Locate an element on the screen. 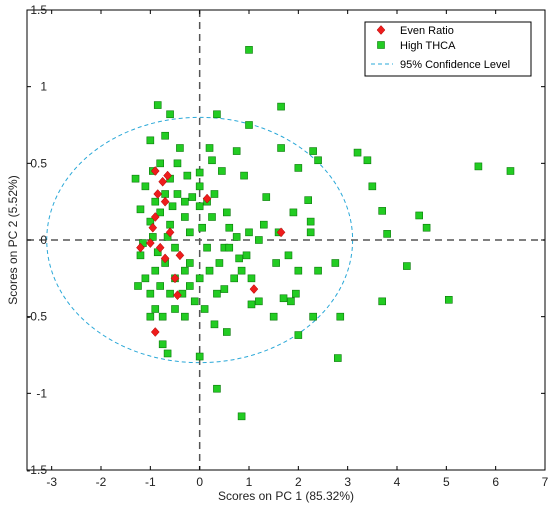 The width and height of the screenshot is (550, 512). x-tick-label: 3 is located at coordinates (347, 482).